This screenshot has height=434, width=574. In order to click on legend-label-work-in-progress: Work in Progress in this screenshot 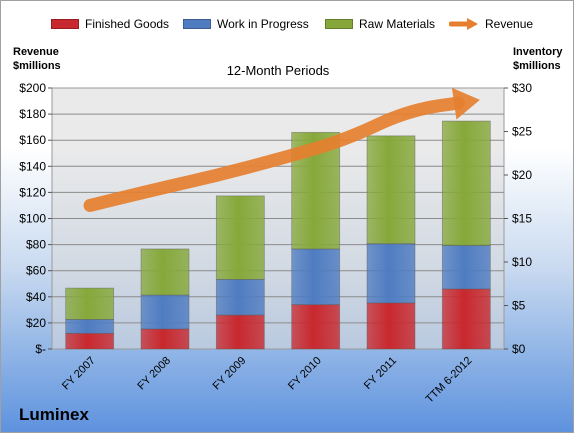, I will do `click(263, 24)`.